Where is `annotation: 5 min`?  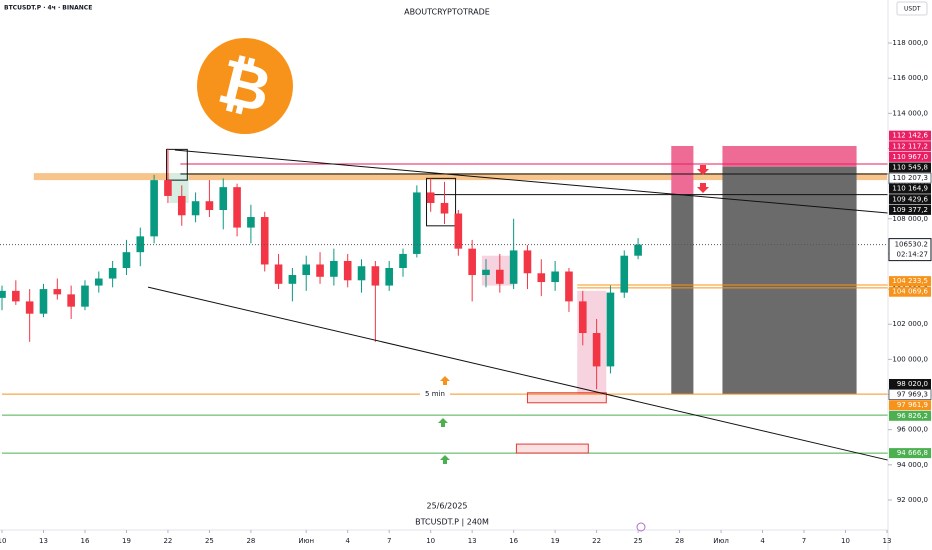 annotation: 5 min is located at coordinates (435, 394).